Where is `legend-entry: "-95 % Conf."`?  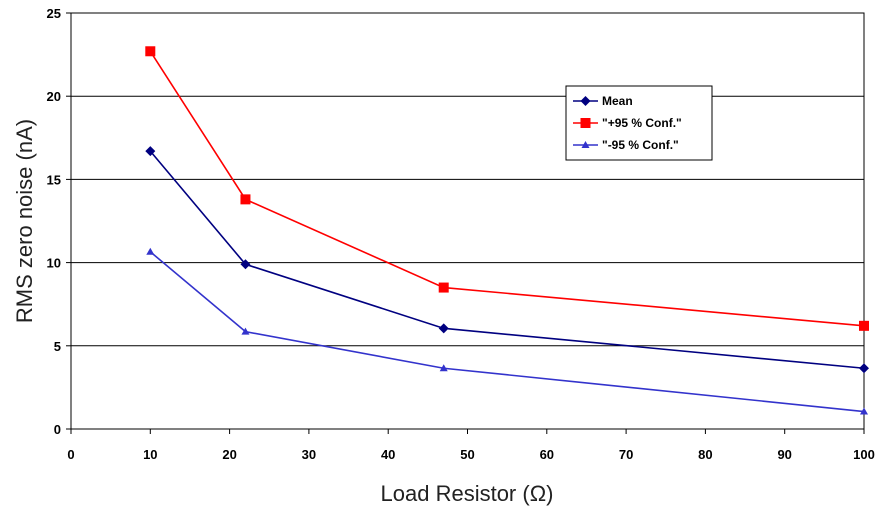 legend-entry: "-95 % Conf." is located at coordinates (626, 145).